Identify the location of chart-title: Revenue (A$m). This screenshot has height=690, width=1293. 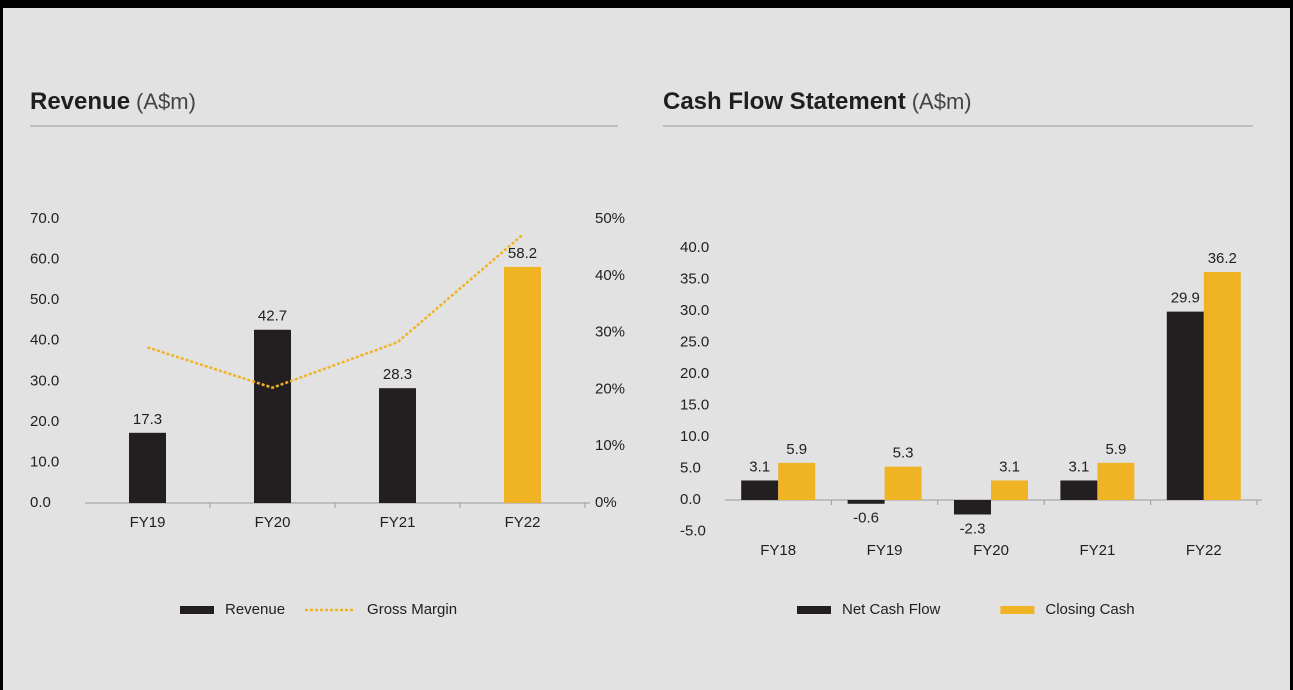
(113, 101).